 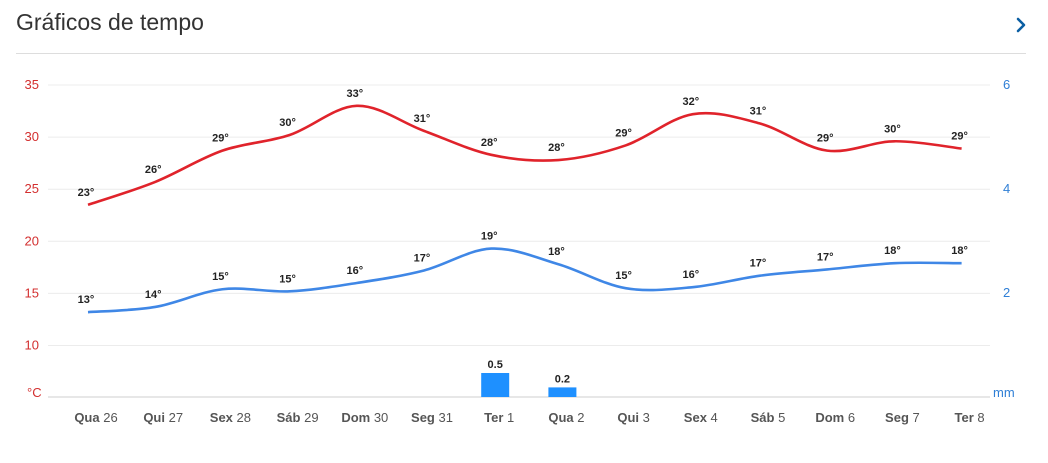 I want to click on left-axis-tick-label: 10, so click(x=32, y=345).